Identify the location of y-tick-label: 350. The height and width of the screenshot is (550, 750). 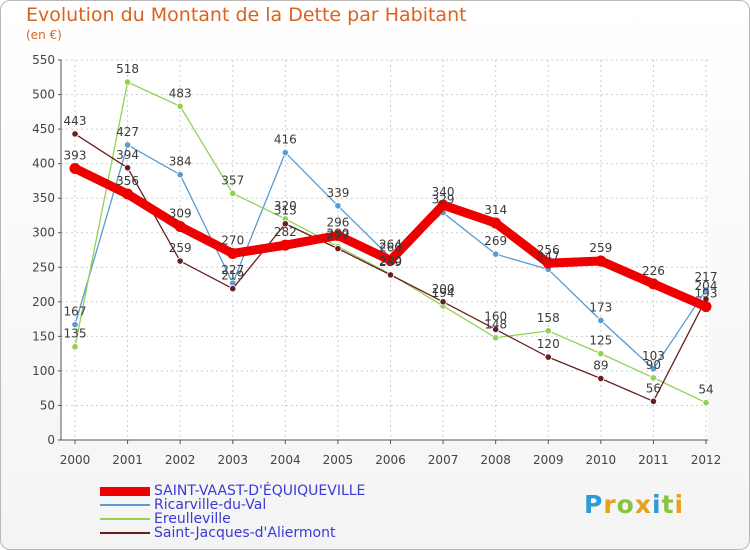
(43, 198).